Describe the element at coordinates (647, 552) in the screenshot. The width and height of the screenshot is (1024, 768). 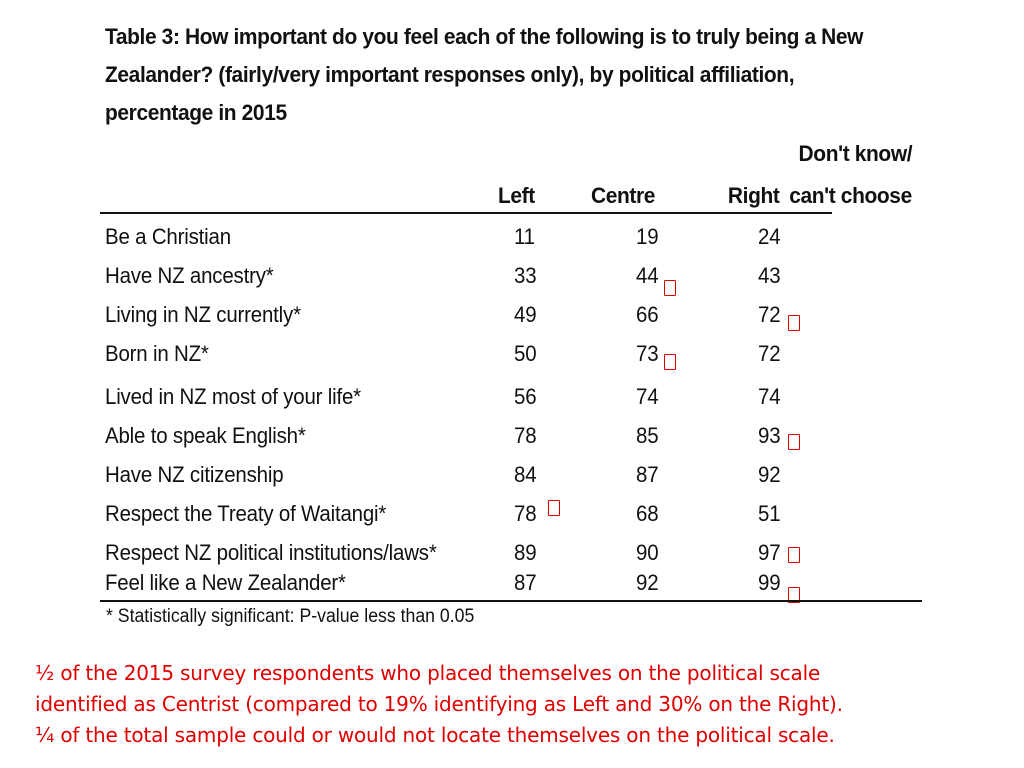
I see `cell-centre: 90` at that location.